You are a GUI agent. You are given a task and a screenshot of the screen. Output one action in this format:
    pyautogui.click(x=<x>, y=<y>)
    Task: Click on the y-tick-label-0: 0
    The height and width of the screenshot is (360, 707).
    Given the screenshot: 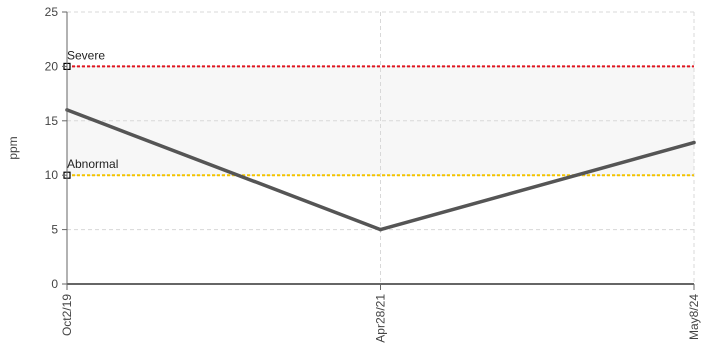 What is the action you would take?
    pyautogui.click(x=54, y=284)
    